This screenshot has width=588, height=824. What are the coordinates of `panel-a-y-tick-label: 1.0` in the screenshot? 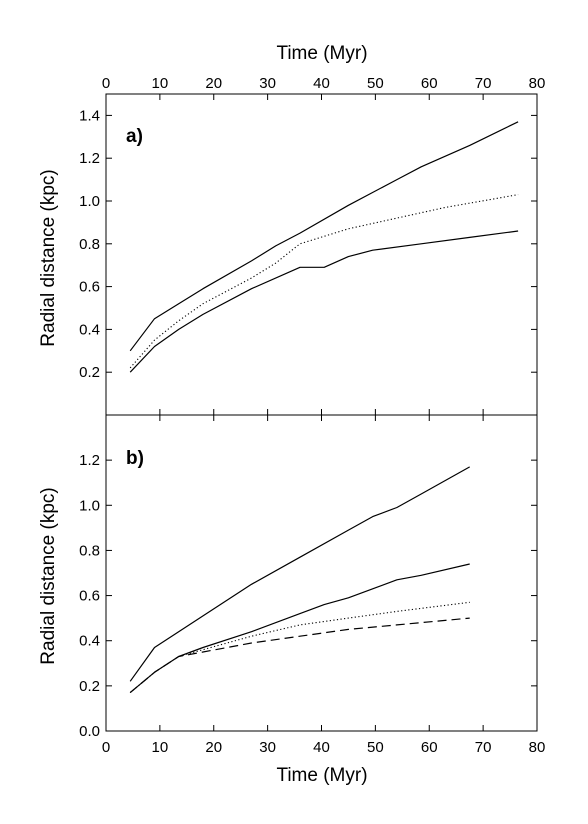 It's located at (89, 201).